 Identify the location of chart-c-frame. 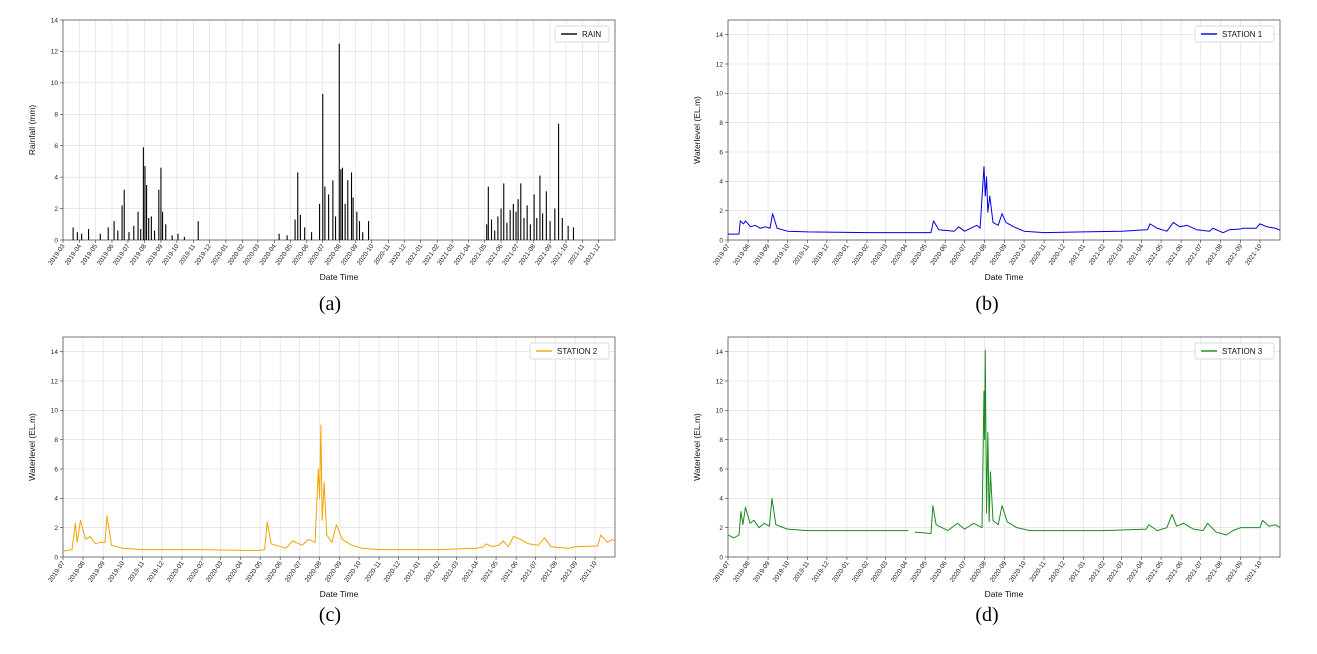
(339, 447).